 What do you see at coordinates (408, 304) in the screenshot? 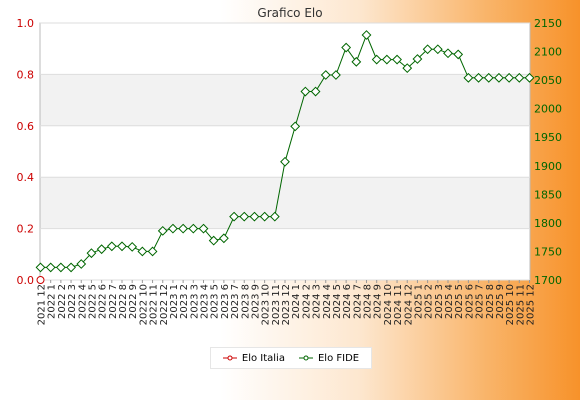
I see `x-tick-label: 2024 12` at bounding box center [408, 304].